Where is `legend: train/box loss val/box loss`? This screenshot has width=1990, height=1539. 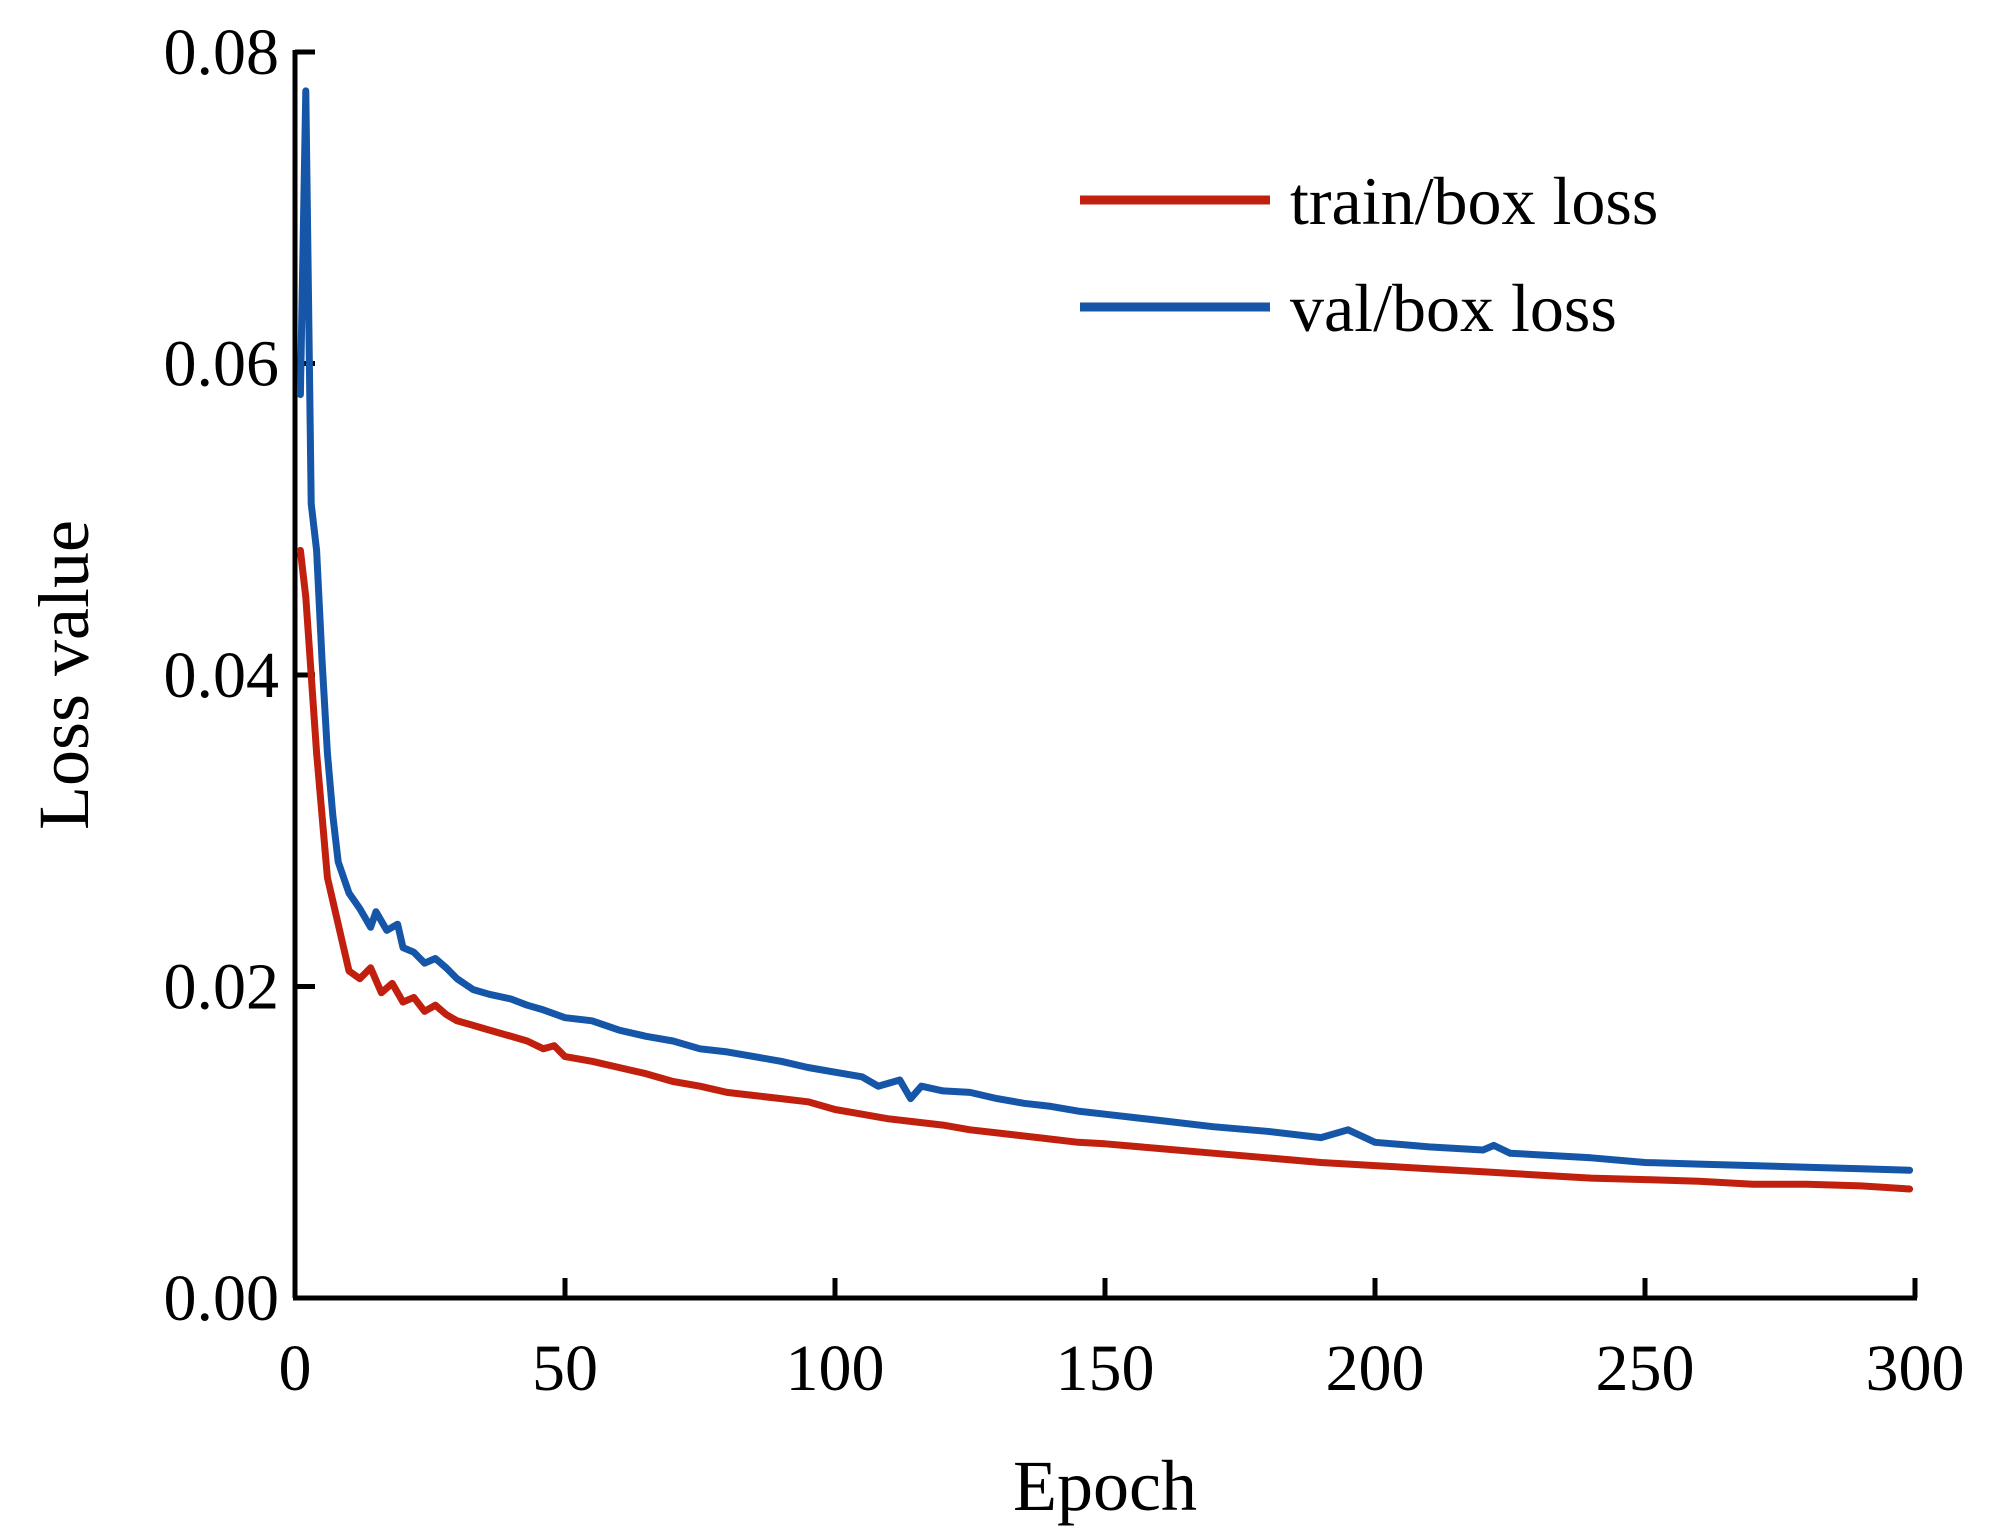
legend: train/box loss val/box loss is located at coordinates (1369, 254).